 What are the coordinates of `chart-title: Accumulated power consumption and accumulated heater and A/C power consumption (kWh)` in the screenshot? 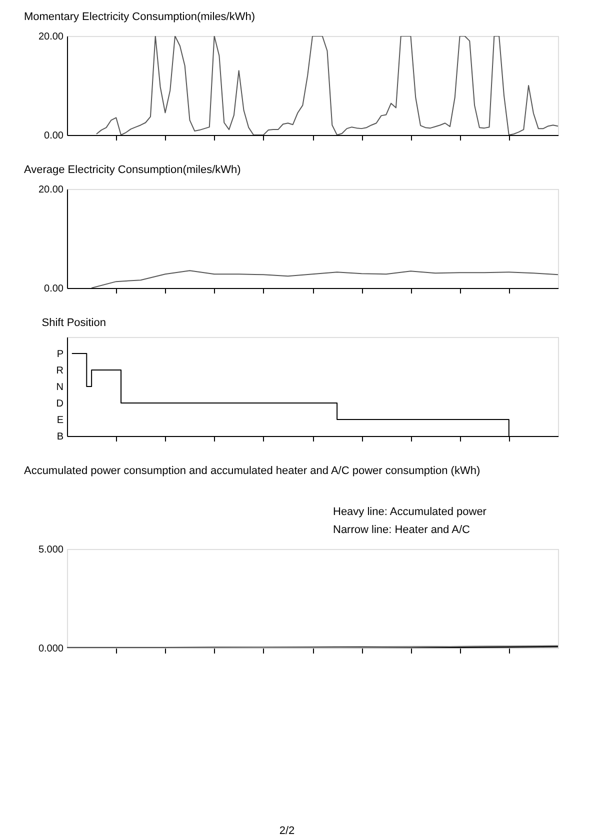 It's located at (252, 471).